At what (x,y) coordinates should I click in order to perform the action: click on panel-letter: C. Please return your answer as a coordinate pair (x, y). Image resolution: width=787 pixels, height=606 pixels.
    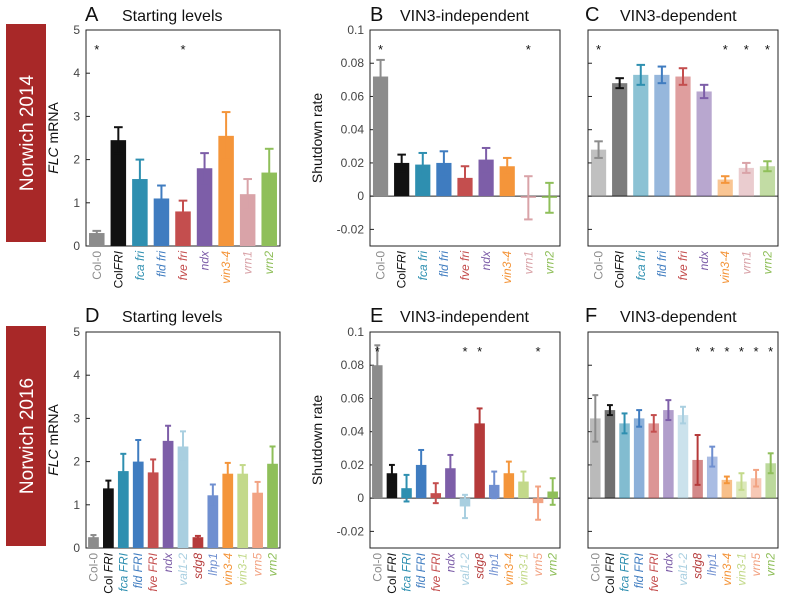
    Looking at the image, I should click on (592, 15).